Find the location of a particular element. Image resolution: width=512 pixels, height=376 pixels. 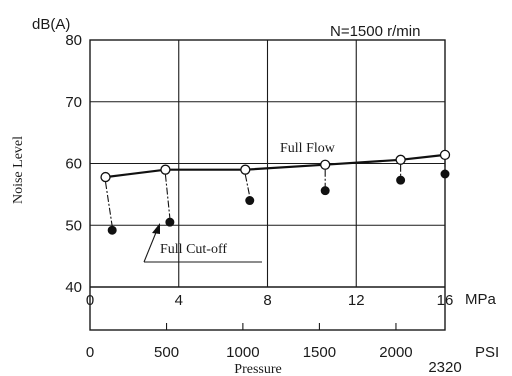

x-tick-label-psi: 2320 is located at coordinates (444, 367).